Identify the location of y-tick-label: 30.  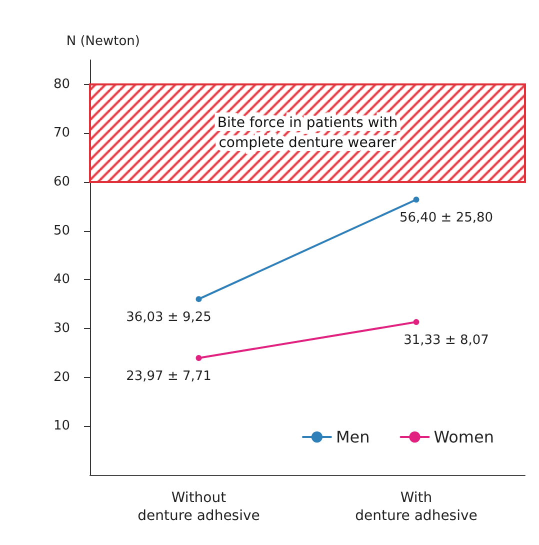
(61, 328).